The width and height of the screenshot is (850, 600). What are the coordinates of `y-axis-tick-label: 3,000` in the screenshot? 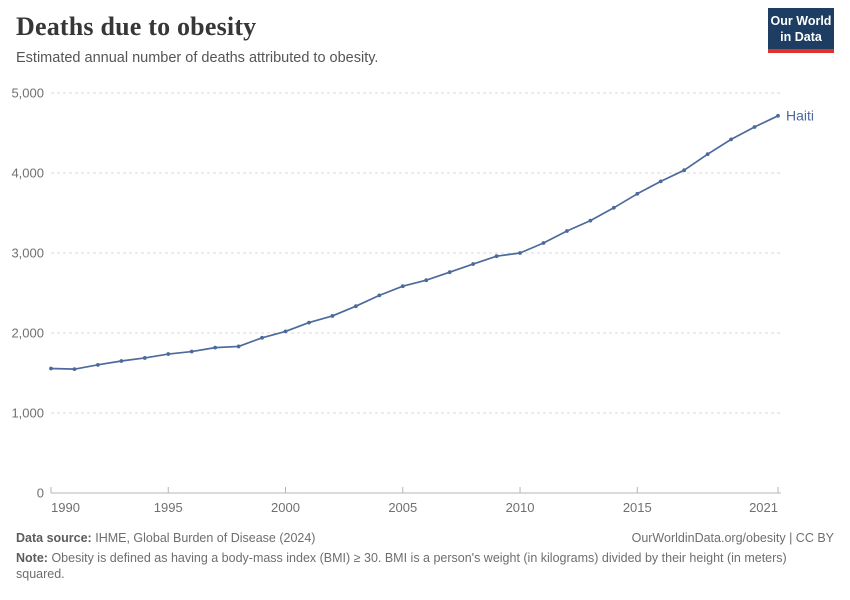 It's located at (27, 253).